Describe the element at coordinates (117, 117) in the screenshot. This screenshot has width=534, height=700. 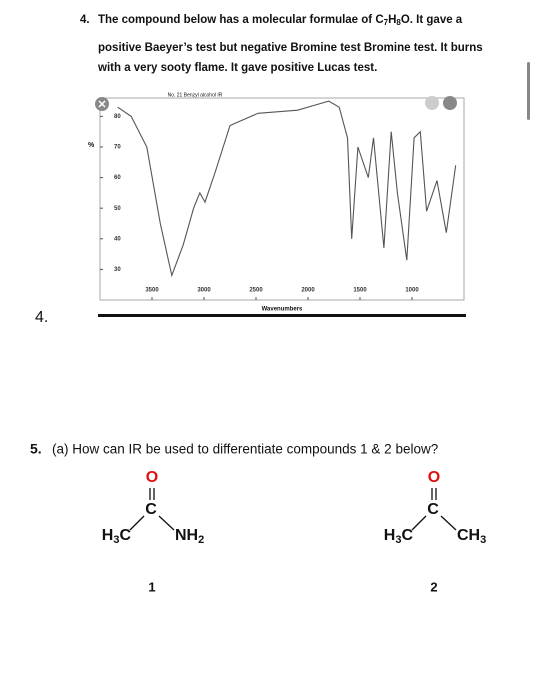
I see `y-tick-label: 80` at that location.